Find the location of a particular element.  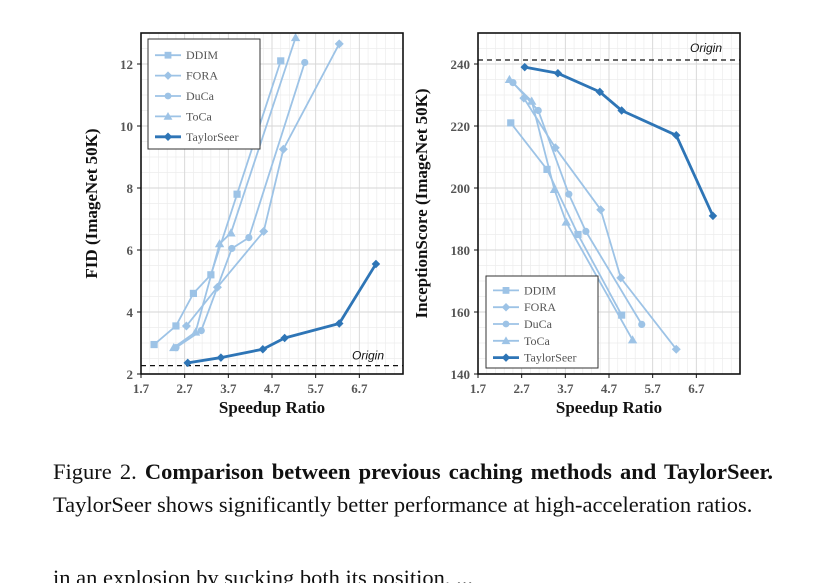

y-tick-label: 140 is located at coordinates (461, 374).